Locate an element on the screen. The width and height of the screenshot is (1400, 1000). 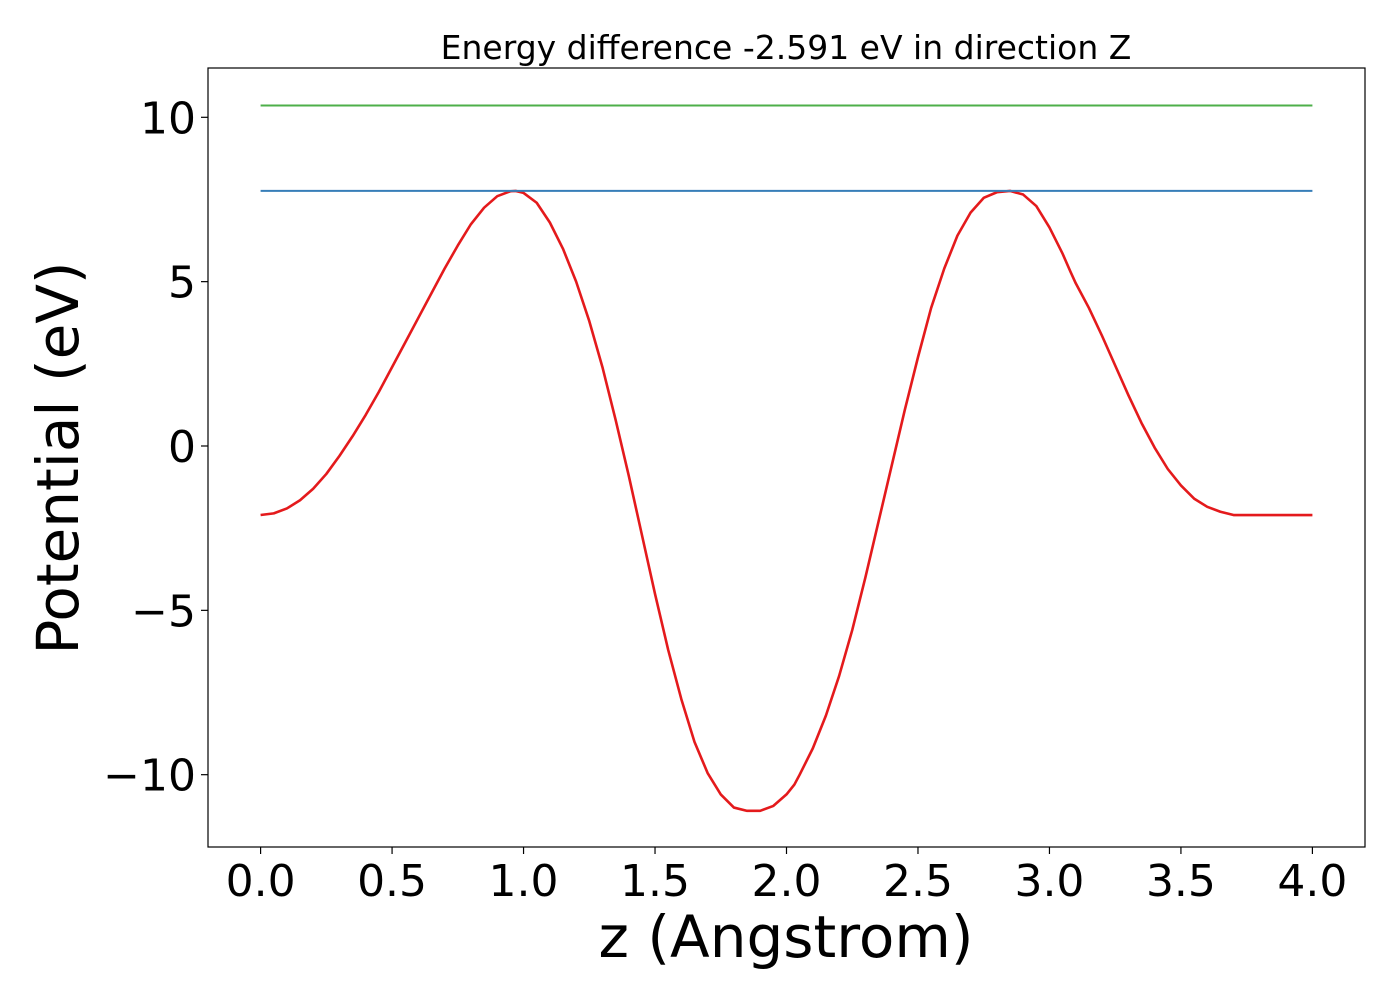
x-tick-label: 2.0 is located at coordinates (787, 881).